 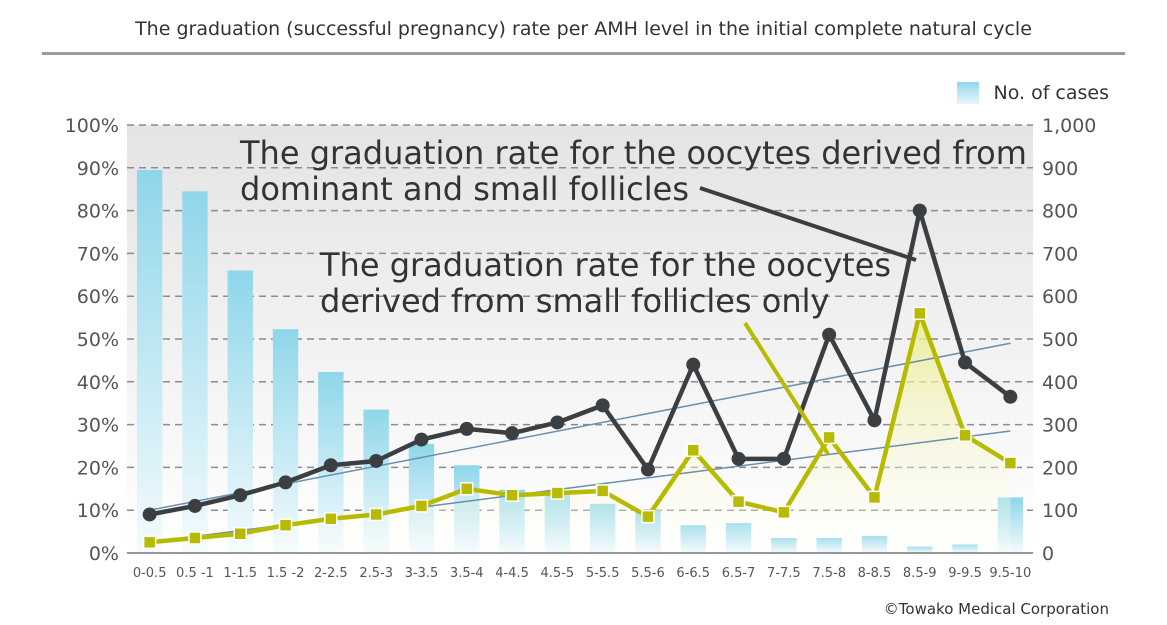 I want to click on right-tick-label: 400, so click(x=1060, y=383).